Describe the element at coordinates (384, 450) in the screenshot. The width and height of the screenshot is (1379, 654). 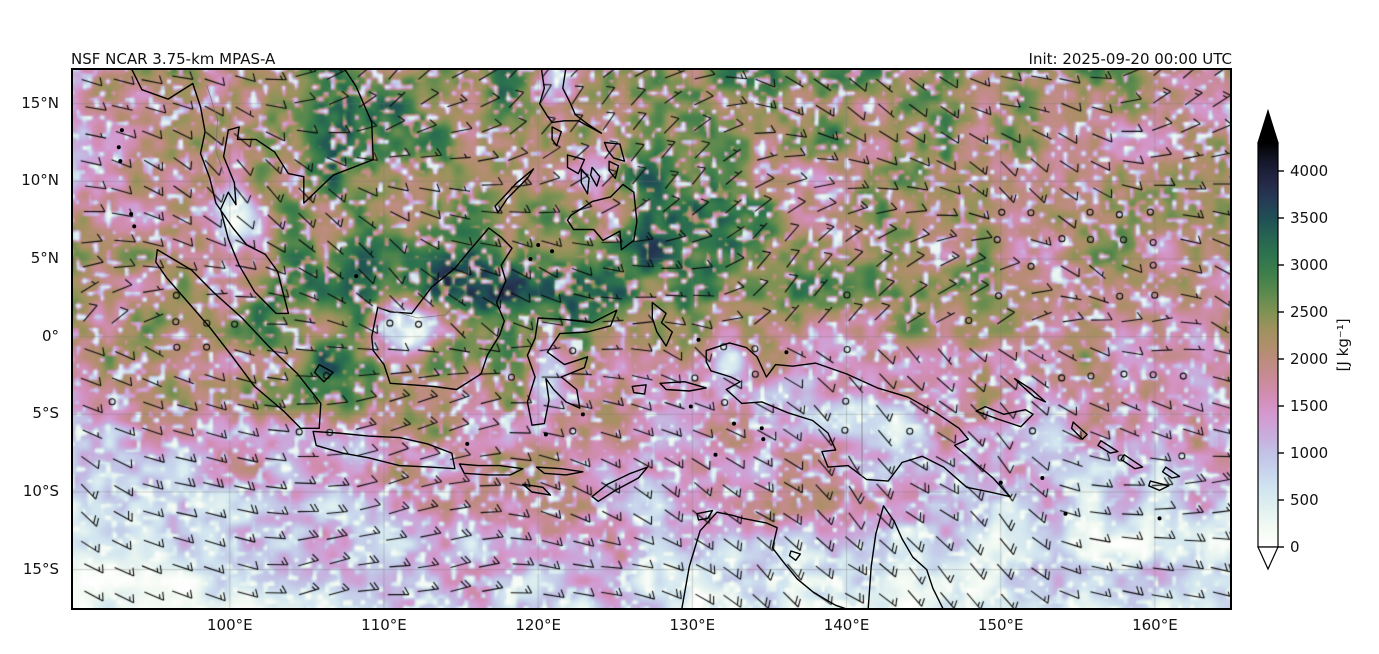
I see `coast-java` at that location.